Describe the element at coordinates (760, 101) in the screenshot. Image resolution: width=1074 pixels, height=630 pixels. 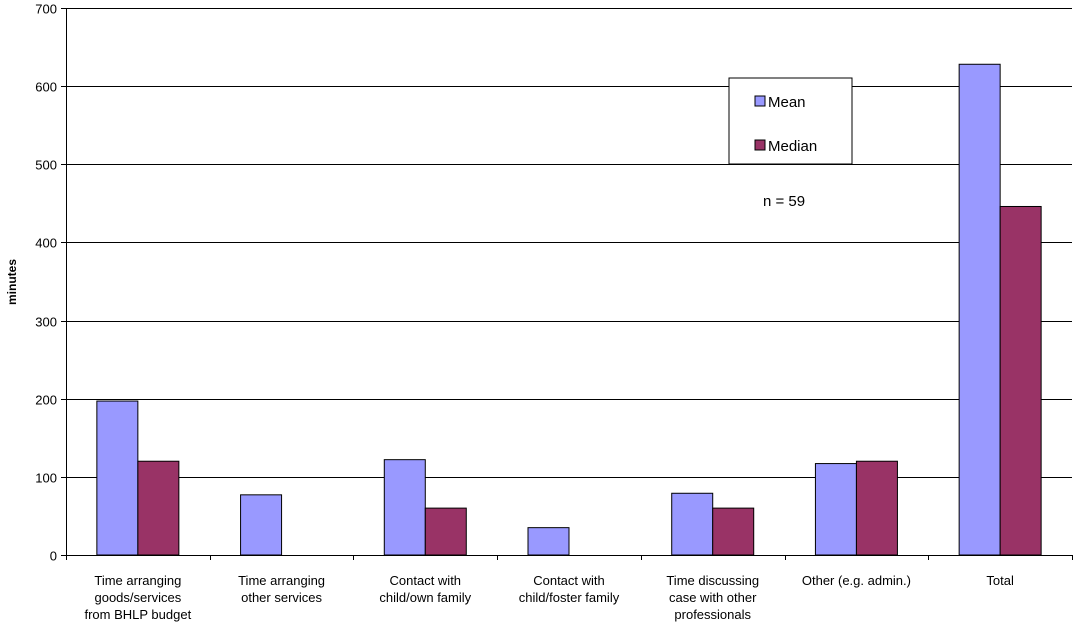
I see `legend-swatch-mean` at that location.